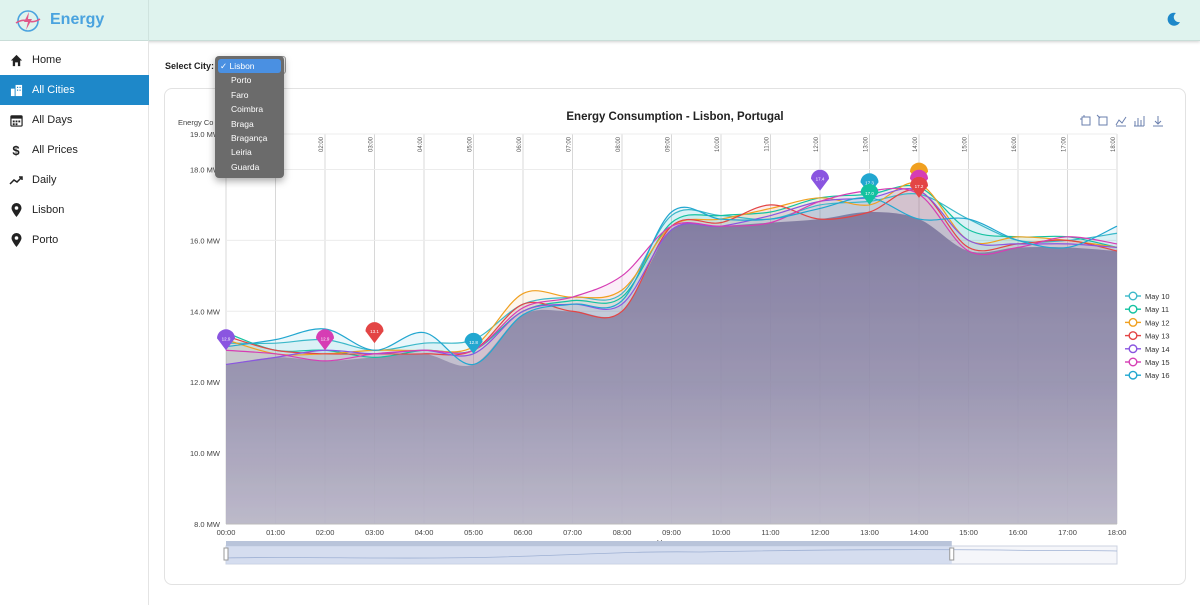 This screenshot has width=1200, height=605. Describe the element at coordinates (589, 555) in the screenshot. I see `brush-selection` at that location.